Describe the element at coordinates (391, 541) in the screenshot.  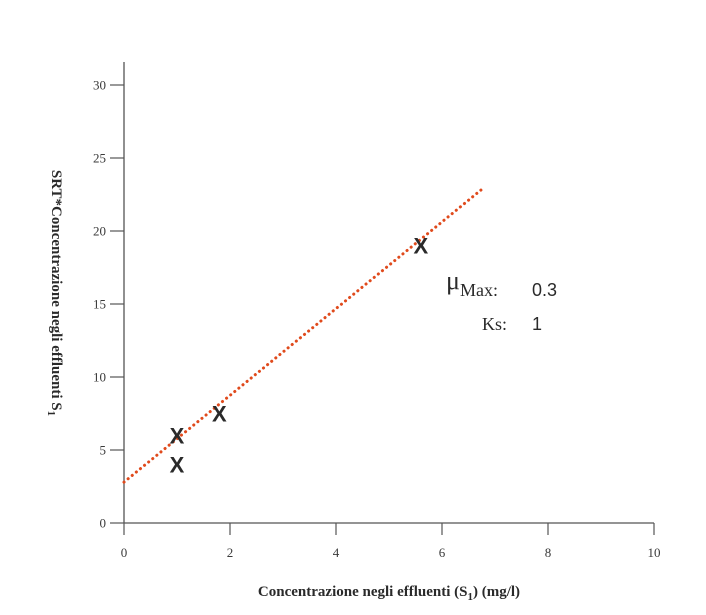
I see `x-ticks: 0 2 4 6 8 10` at that location.